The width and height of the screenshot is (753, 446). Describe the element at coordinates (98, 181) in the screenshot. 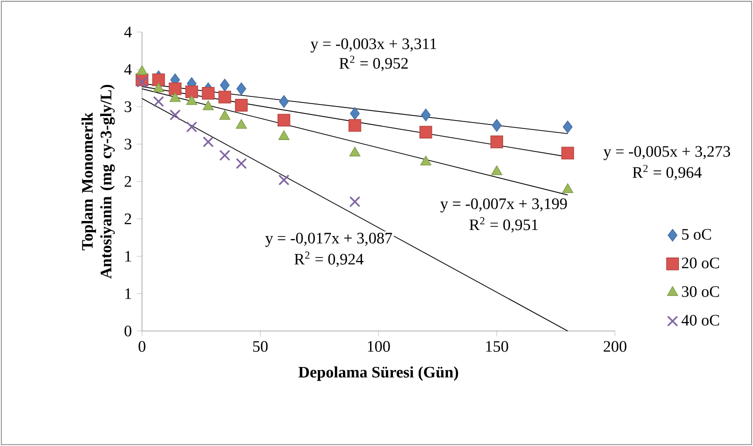

I see `y-axis-title: Toplam Monomerik Antosiyanin (mg cy-3-gly/L)` at that location.